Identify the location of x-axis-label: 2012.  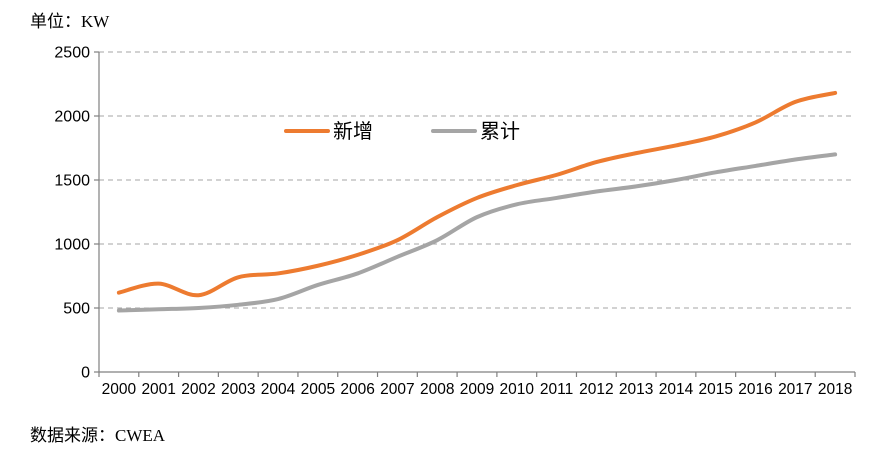
(596, 389).